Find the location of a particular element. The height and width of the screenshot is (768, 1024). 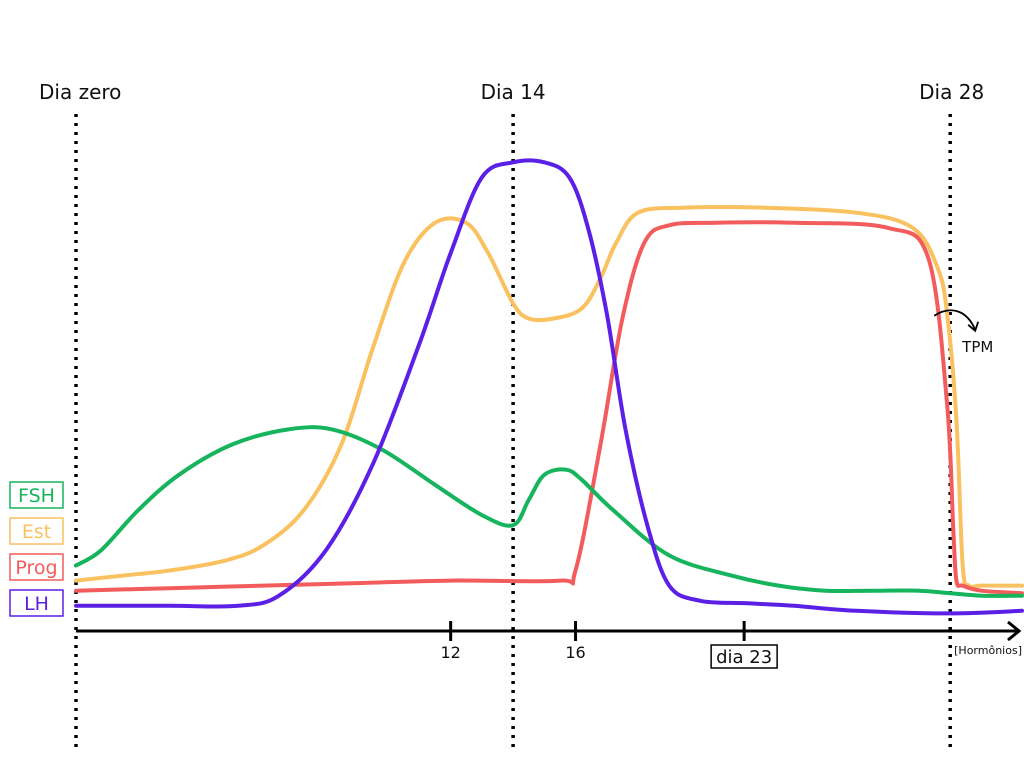

annotations: TPM is located at coordinates (963, 332).